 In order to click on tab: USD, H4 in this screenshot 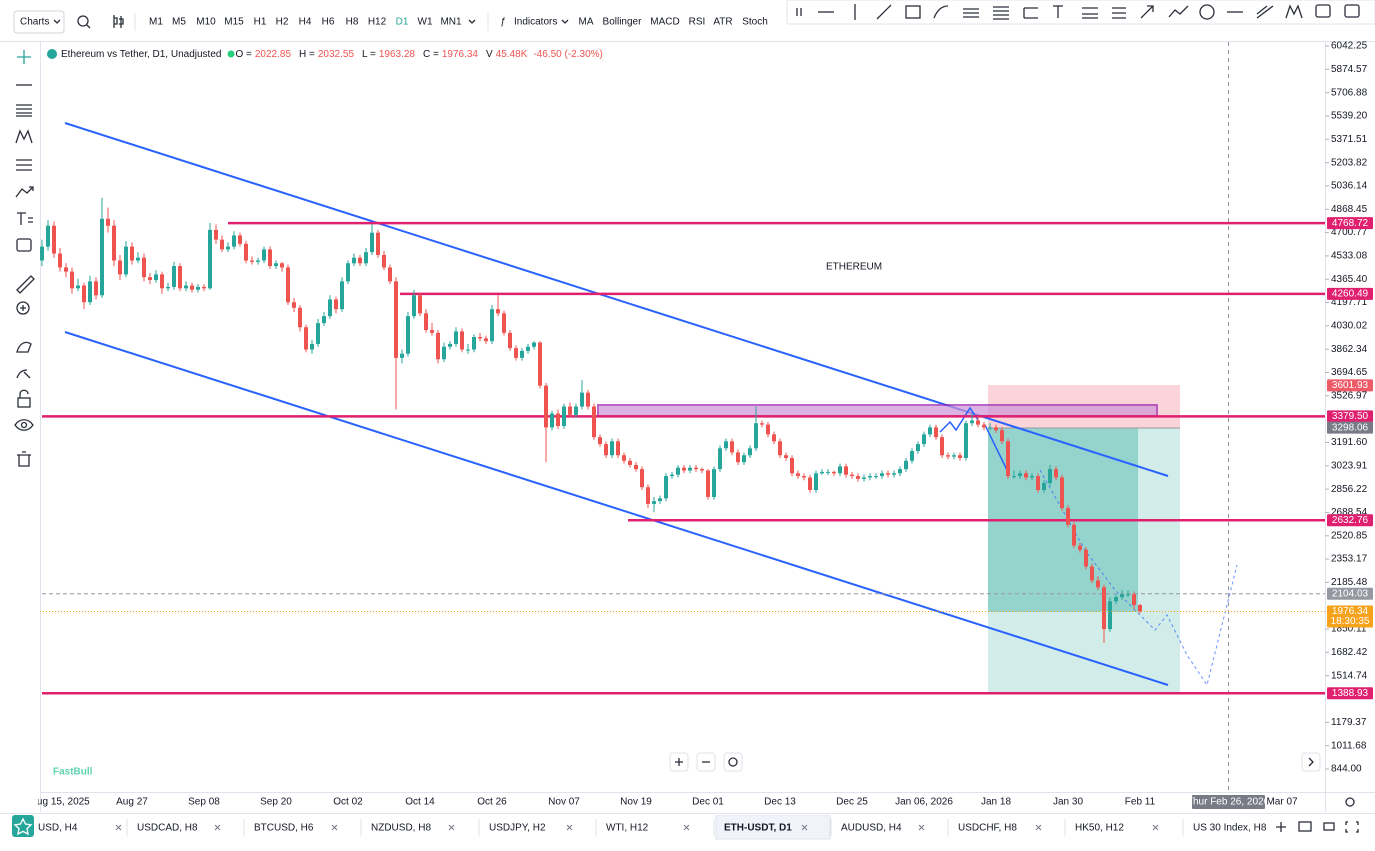, I will do `click(58, 828)`.